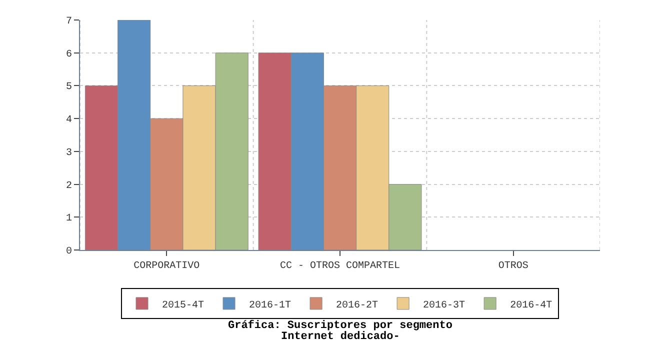  I want to click on y-tick-label: 6, so click(69, 54).